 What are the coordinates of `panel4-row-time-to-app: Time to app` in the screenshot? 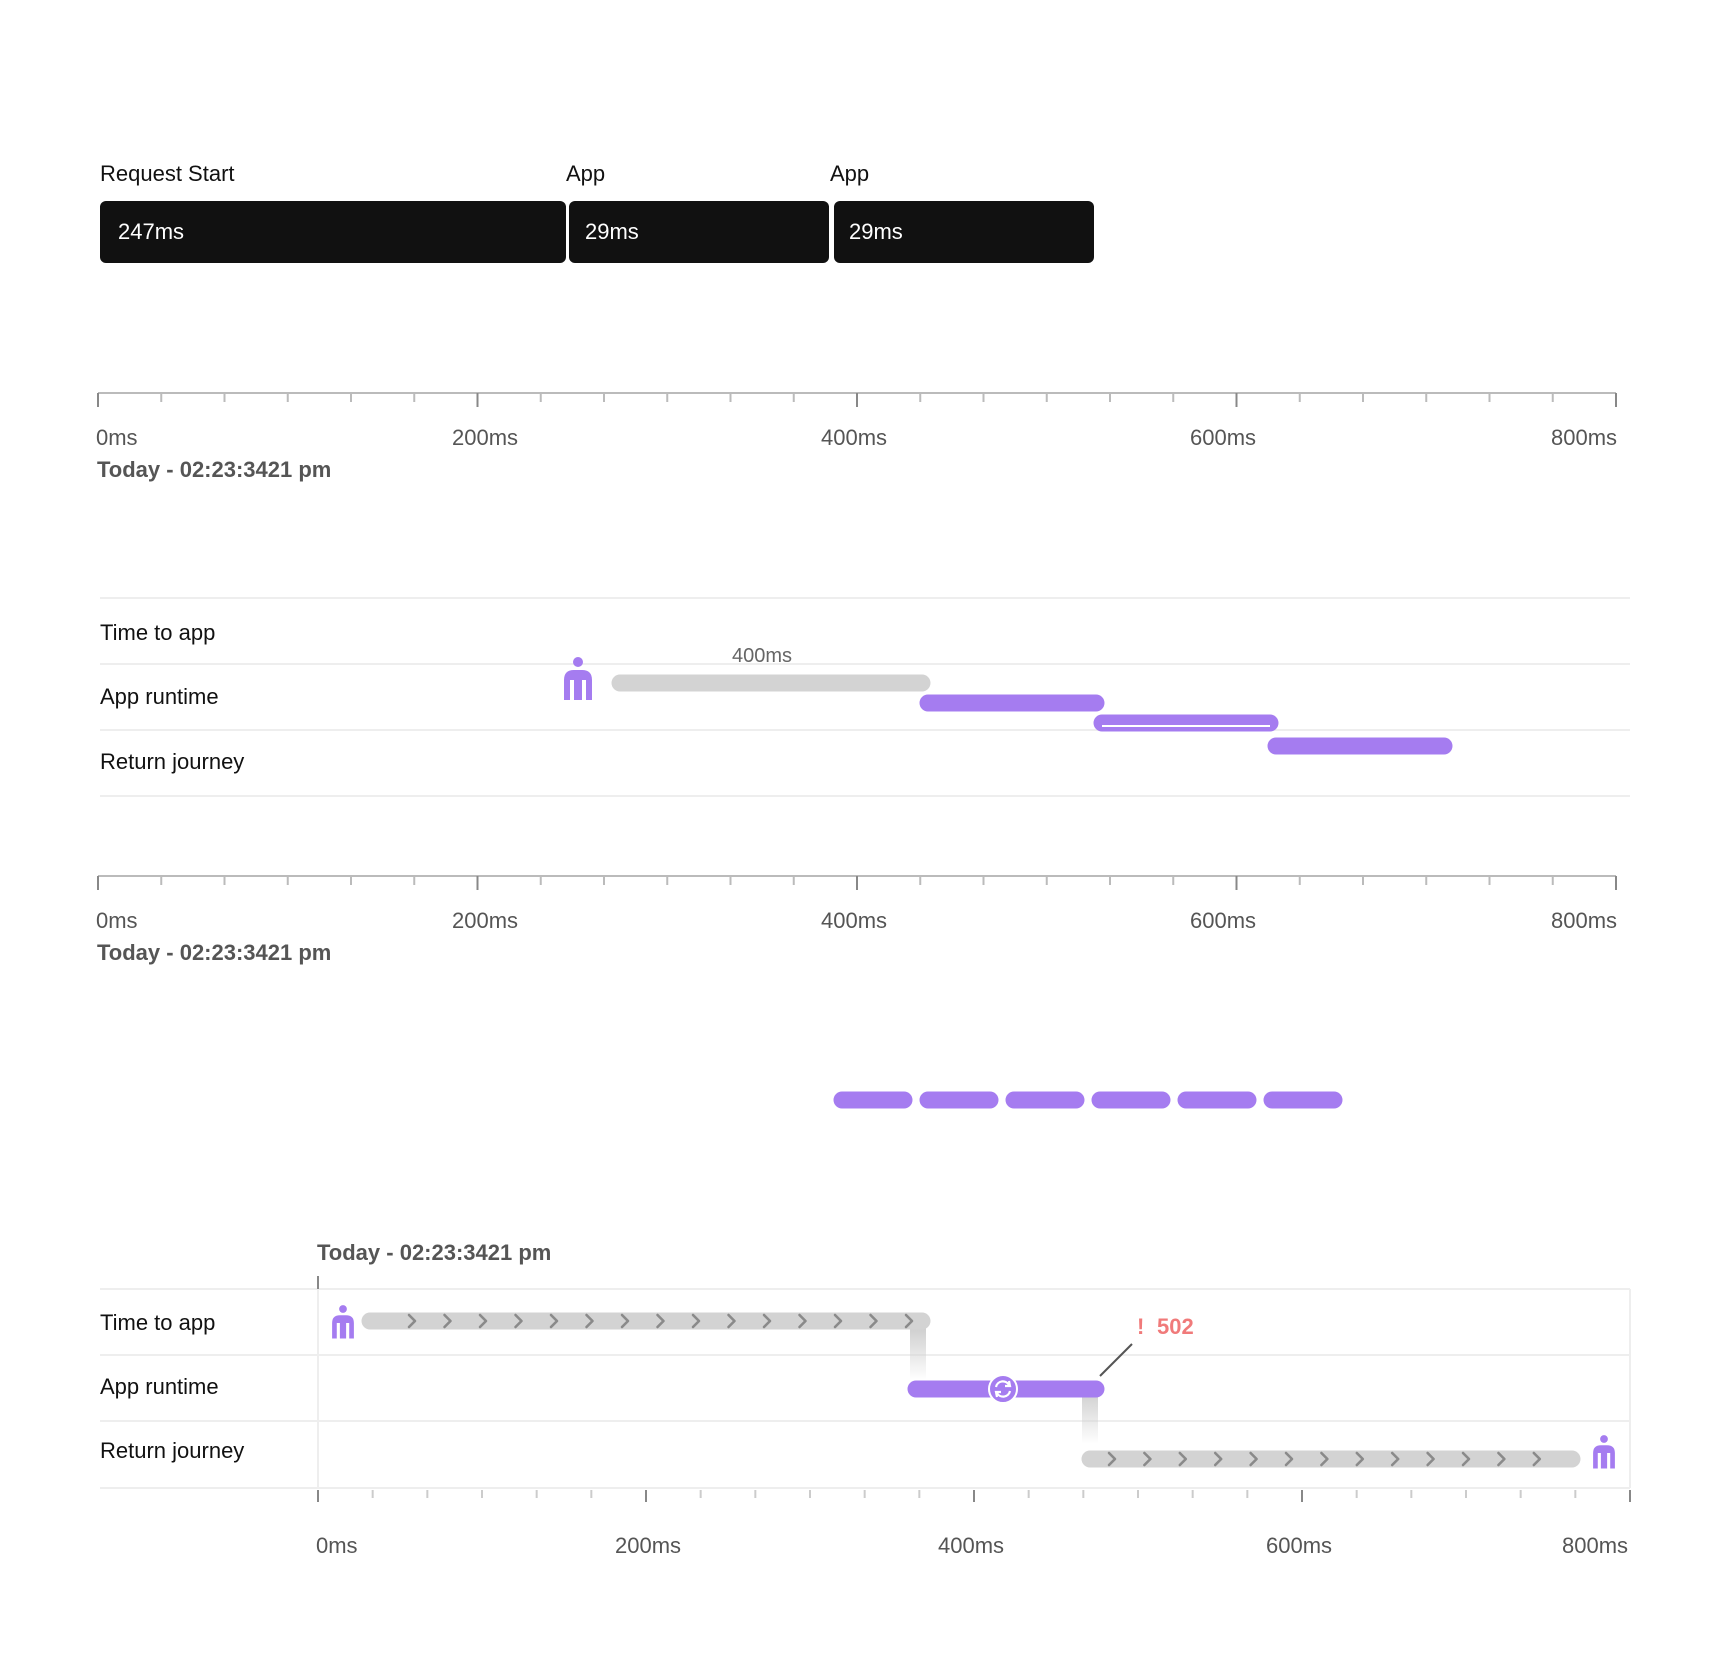 It's located at (158, 1322).